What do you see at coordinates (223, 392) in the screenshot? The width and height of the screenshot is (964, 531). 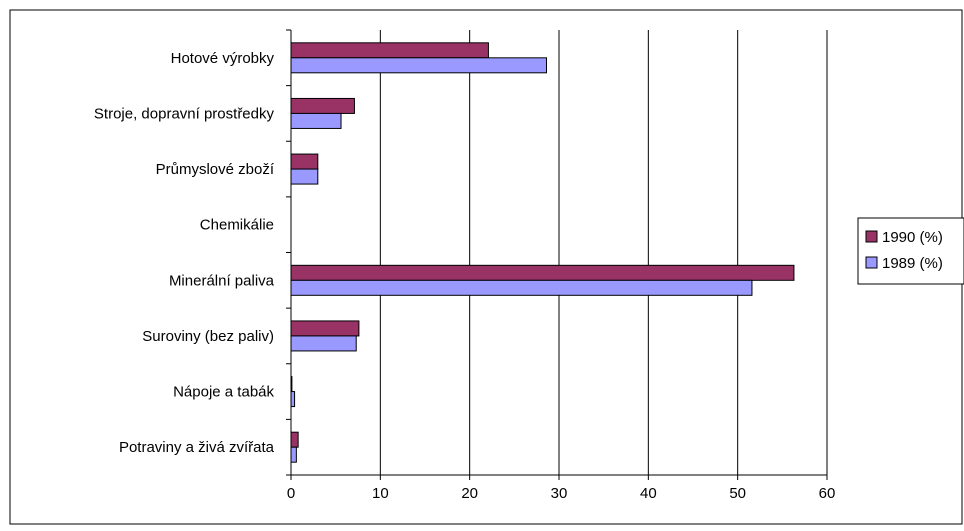 I see `category-label-6: Nápoje a tabák` at bounding box center [223, 392].